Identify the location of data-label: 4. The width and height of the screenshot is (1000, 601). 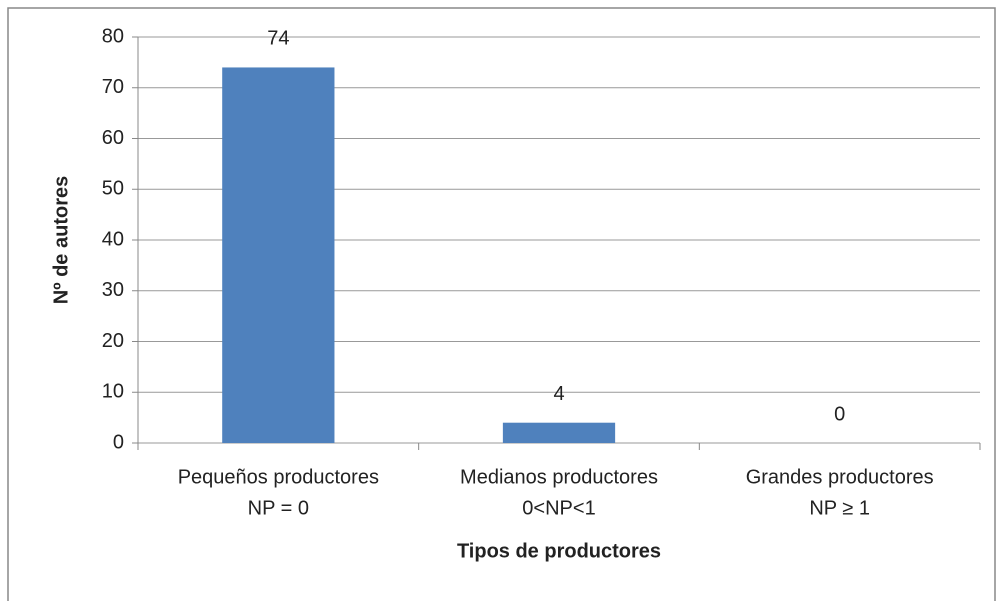
(558, 394).